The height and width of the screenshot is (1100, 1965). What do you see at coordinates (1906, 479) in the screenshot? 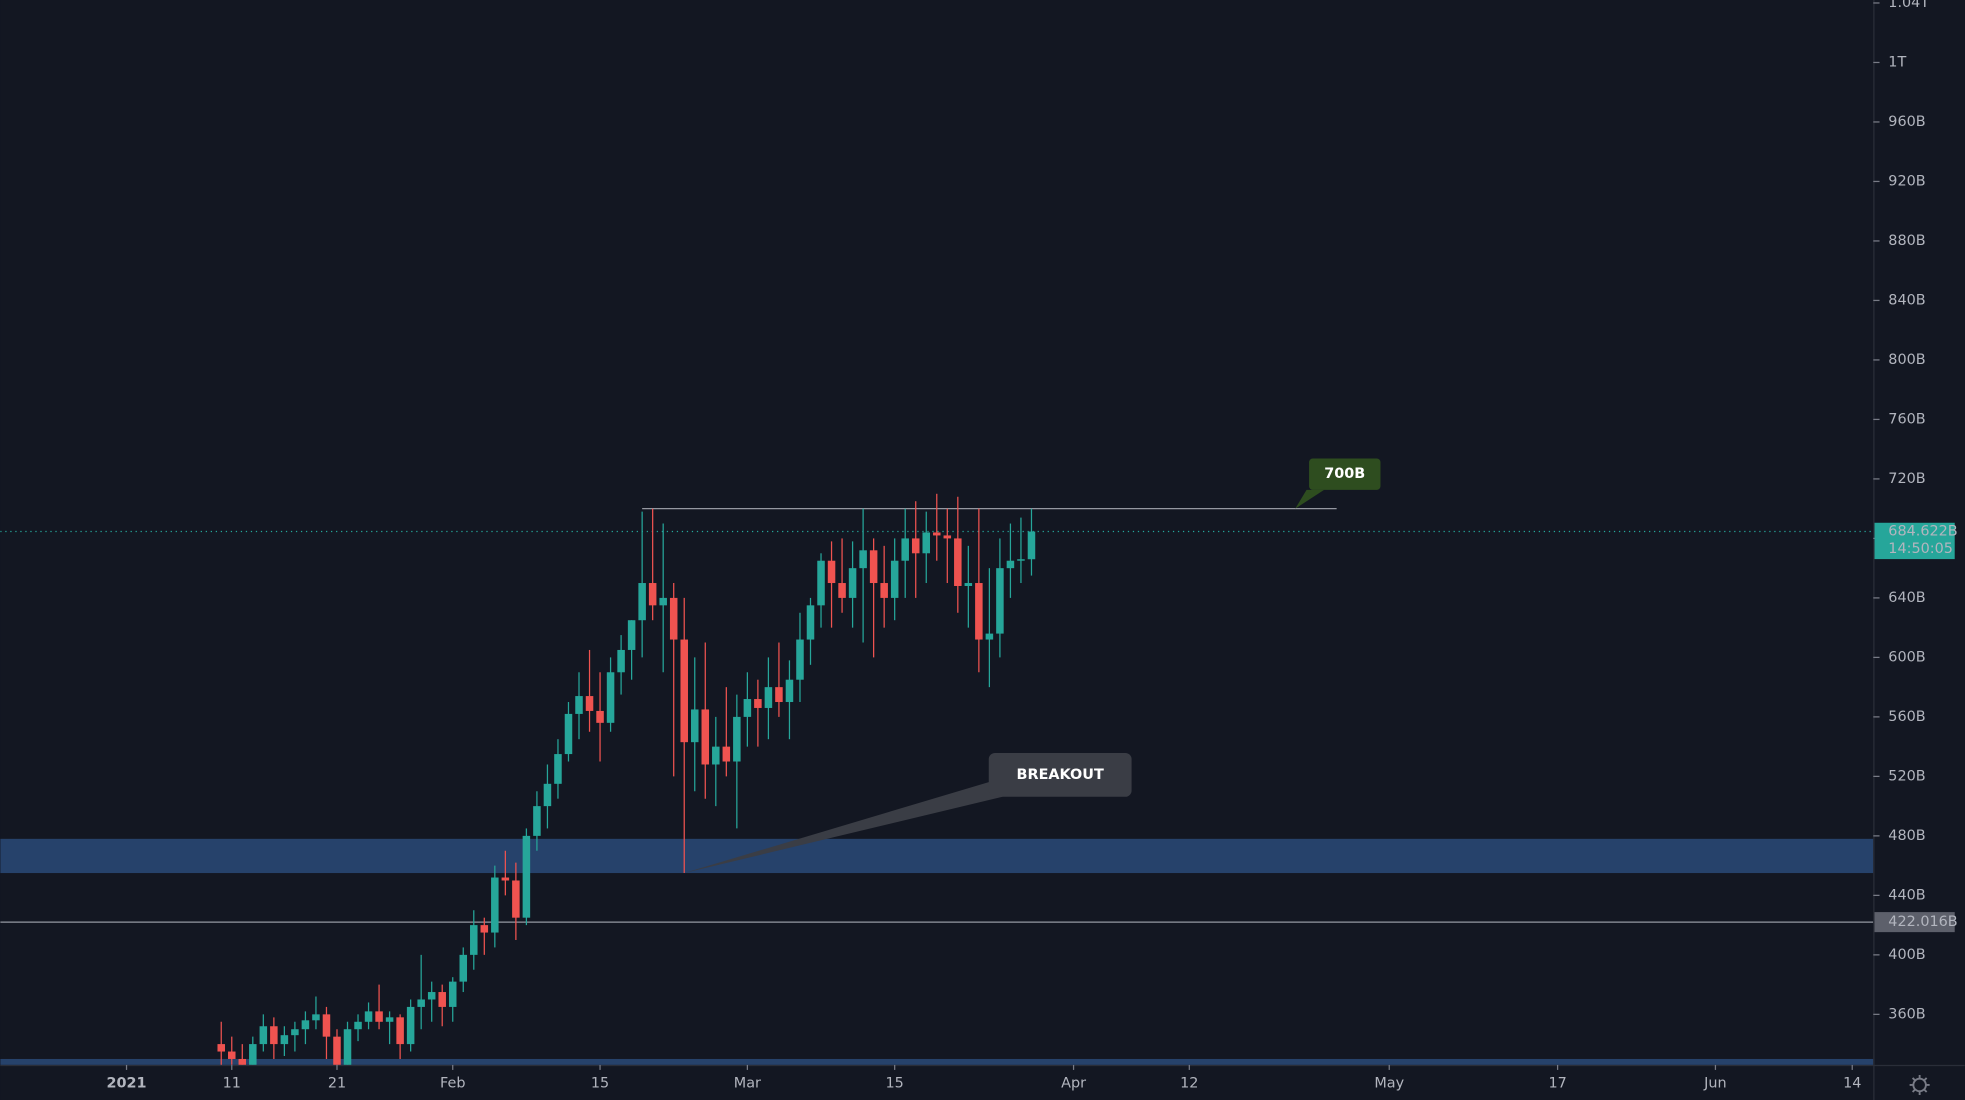
I see `y-tick-label: 720B` at bounding box center [1906, 479].